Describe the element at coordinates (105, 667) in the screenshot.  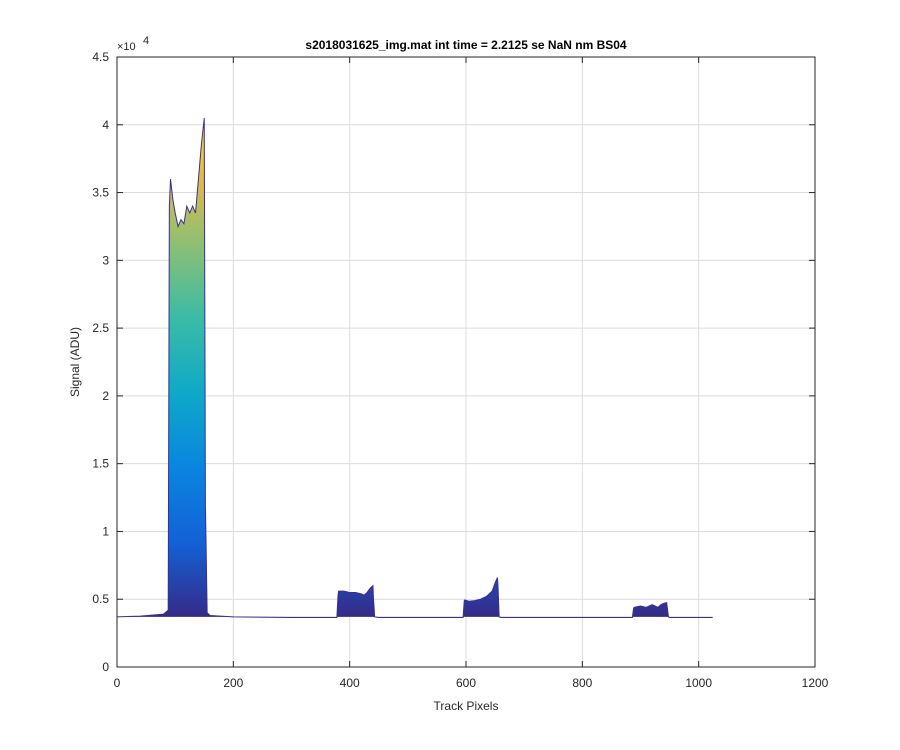
I see `y-tick-label: 0` at that location.